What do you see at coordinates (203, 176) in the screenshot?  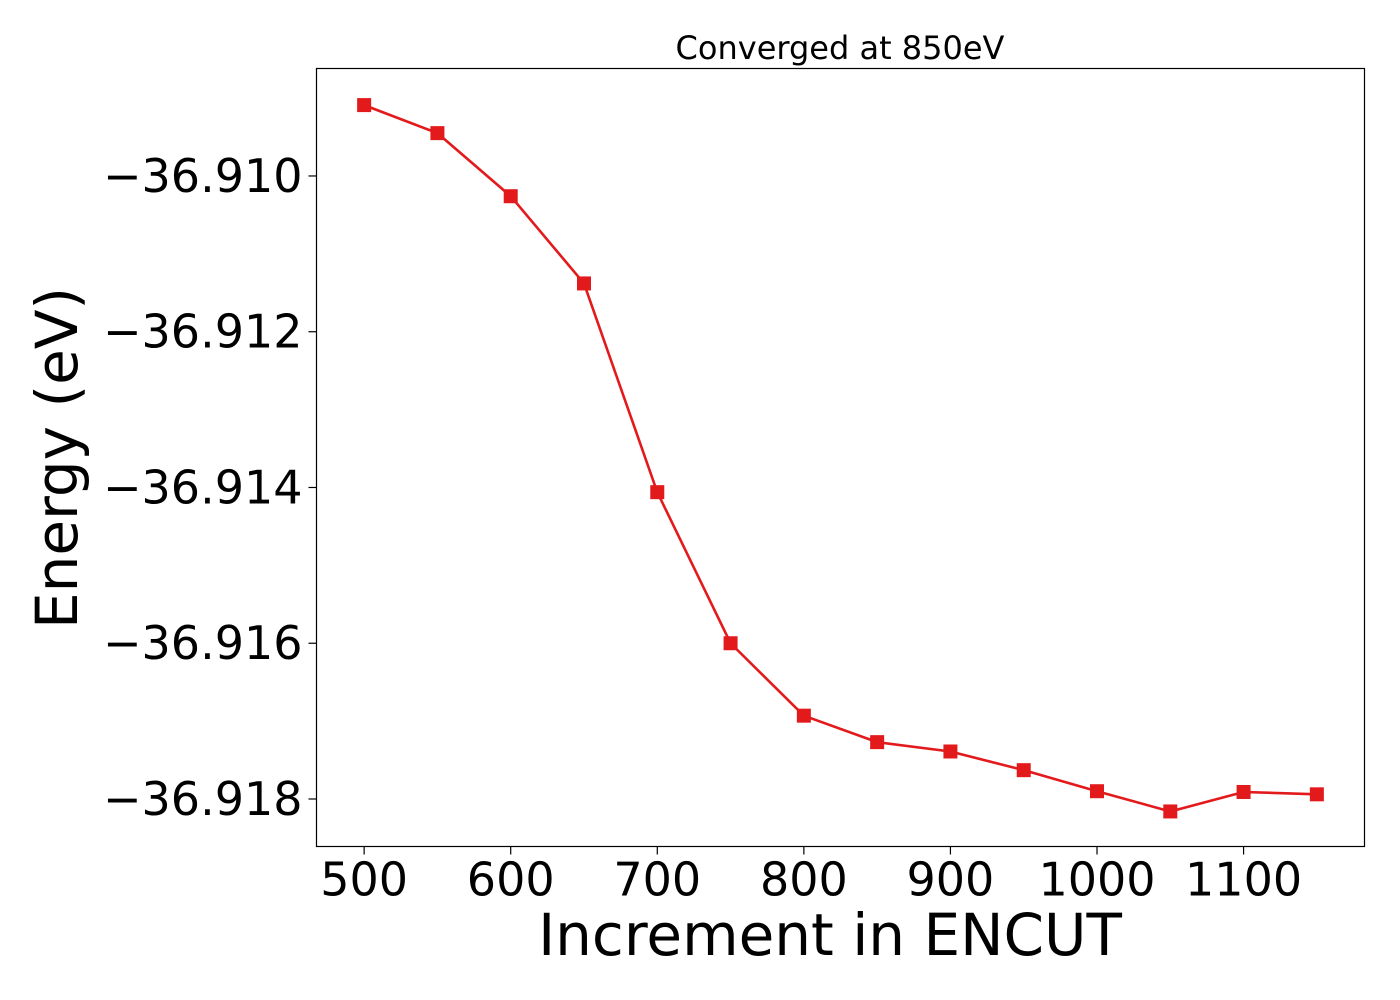 I see `y-tick-label: −36.910` at bounding box center [203, 176].